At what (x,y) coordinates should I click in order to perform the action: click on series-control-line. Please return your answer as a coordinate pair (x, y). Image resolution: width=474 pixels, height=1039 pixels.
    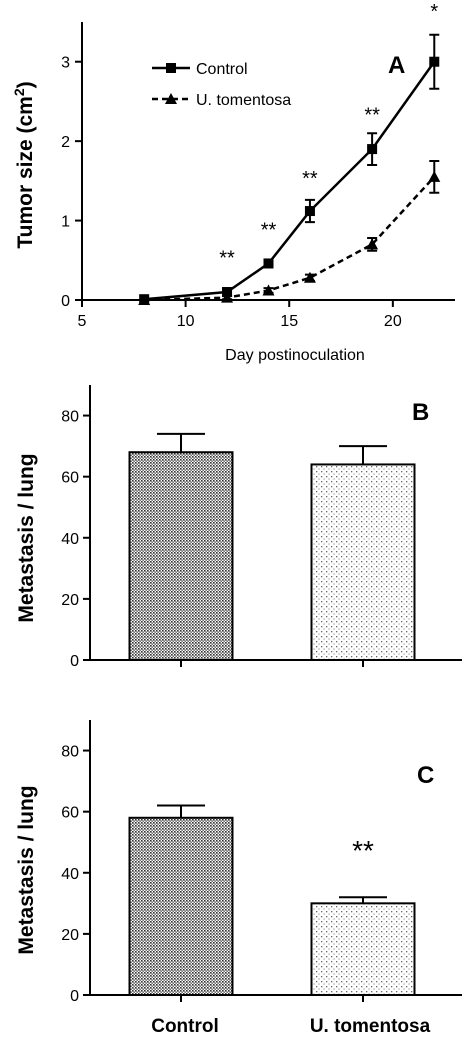
    Looking at the image, I should click on (290, 180).